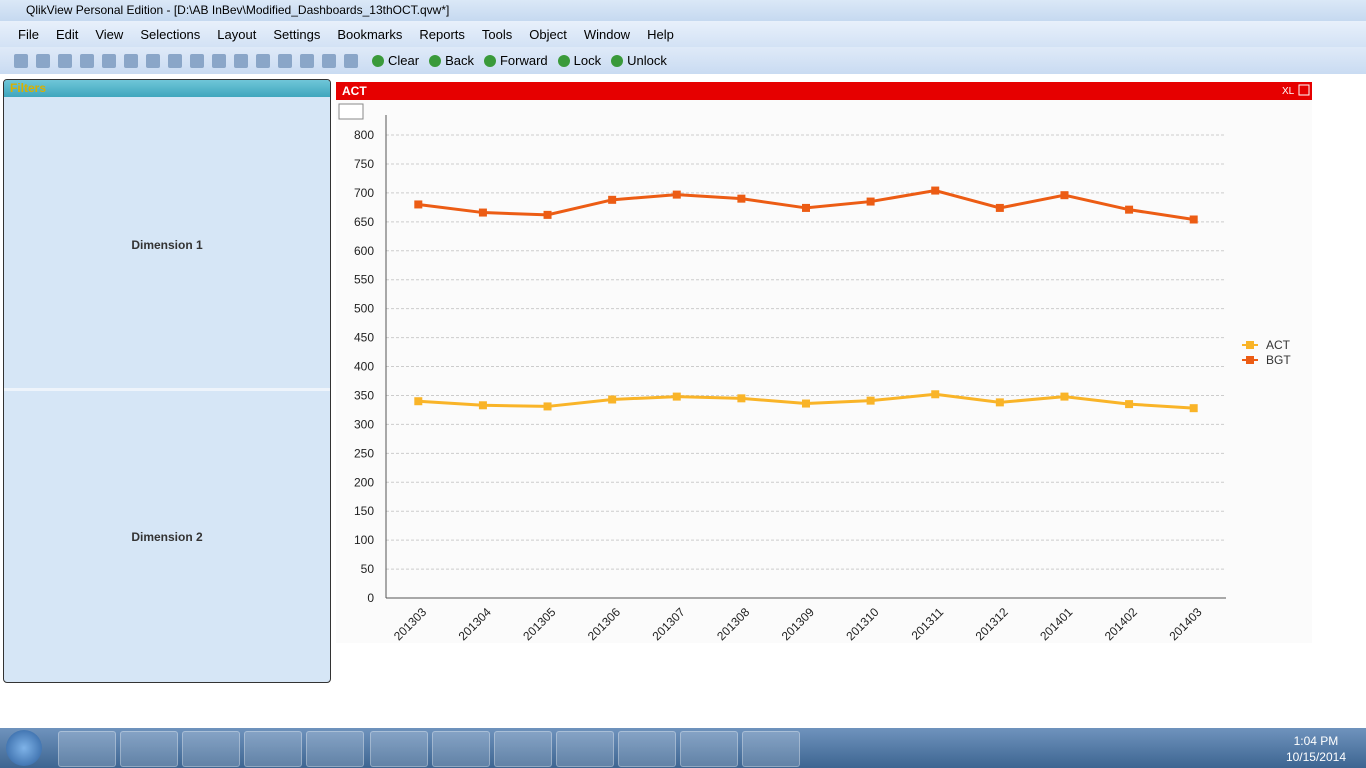 The image size is (1366, 768). Describe the element at coordinates (442, 34) in the screenshot. I see `menu-item: Reports` at that location.